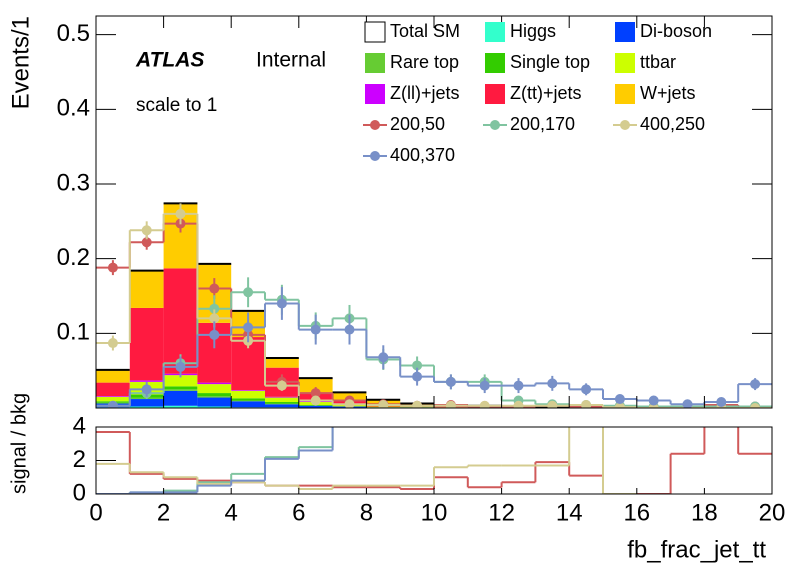 Image resolution: width=796 pixels, height=572 pixels. I want to click on y-tick-label: 0.1, so click(73, 332).